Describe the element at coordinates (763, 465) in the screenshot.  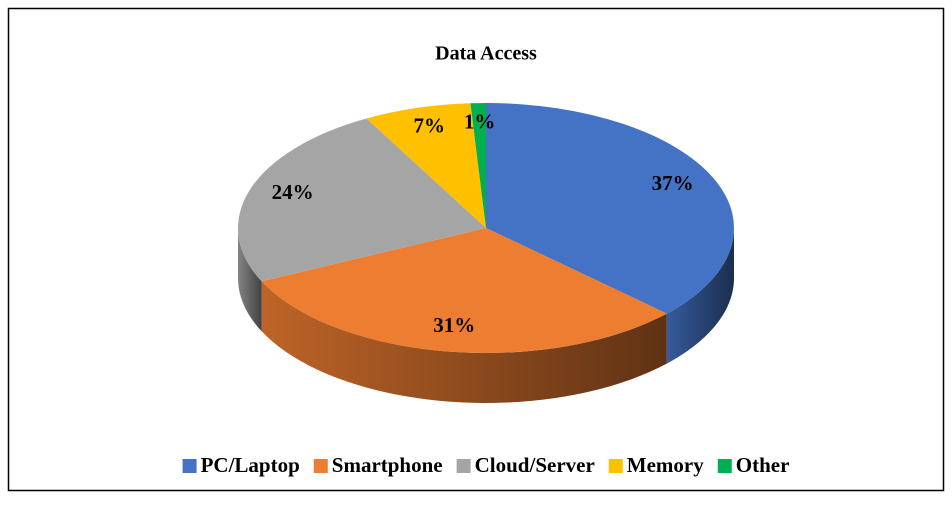
I see `legend-label: Other` at that location.